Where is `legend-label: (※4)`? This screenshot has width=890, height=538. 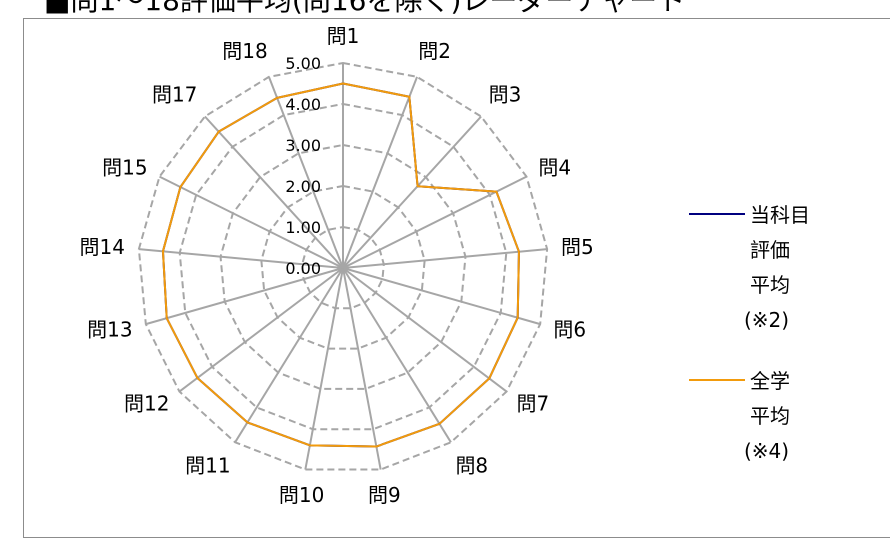 legend-label: (※4) is located at coordinates (766, 451).